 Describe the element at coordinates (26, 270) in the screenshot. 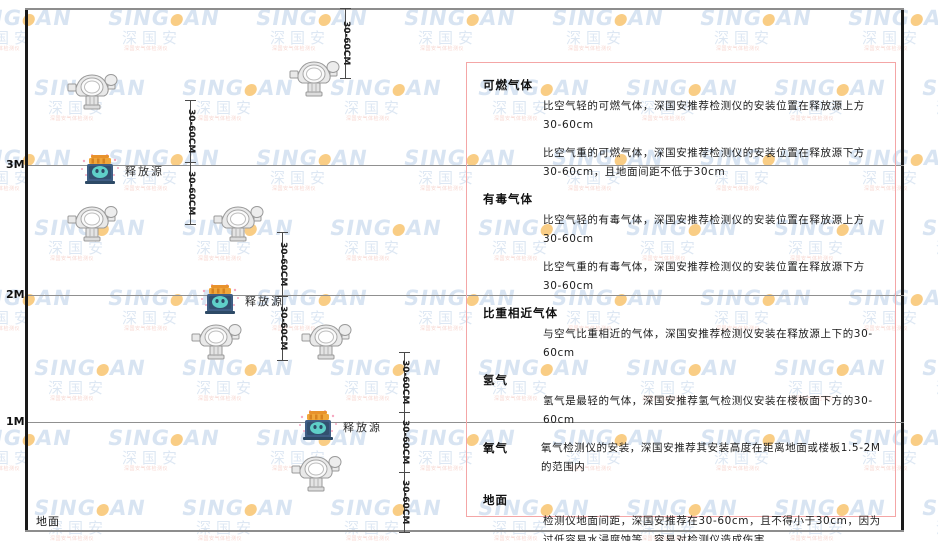

I see `vertical-axis-left` at that location.